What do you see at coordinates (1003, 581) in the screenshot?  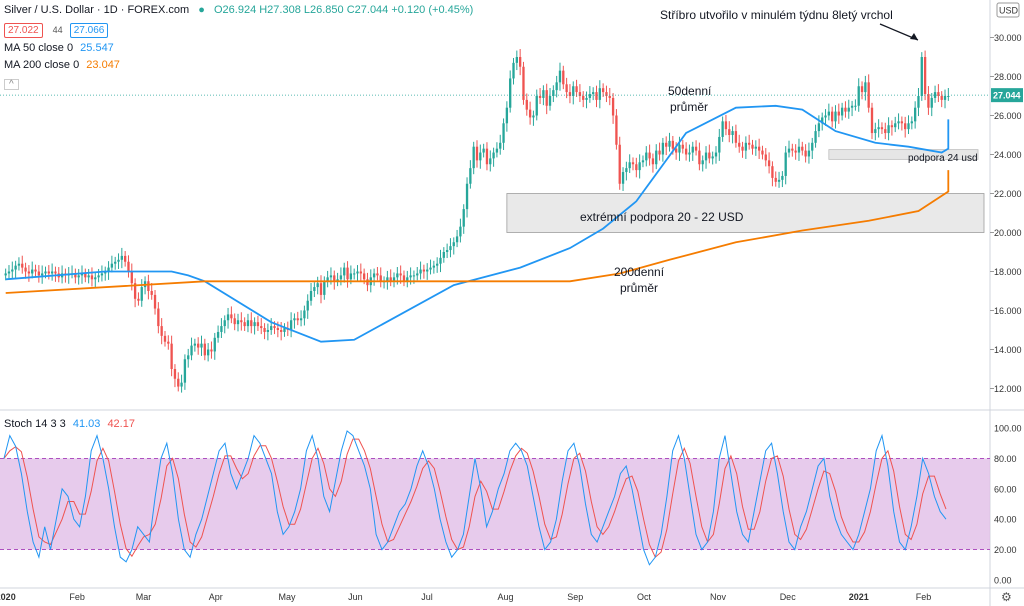 I see `stoch-axis-label: 0.00` at bounding box center [1003, 581].